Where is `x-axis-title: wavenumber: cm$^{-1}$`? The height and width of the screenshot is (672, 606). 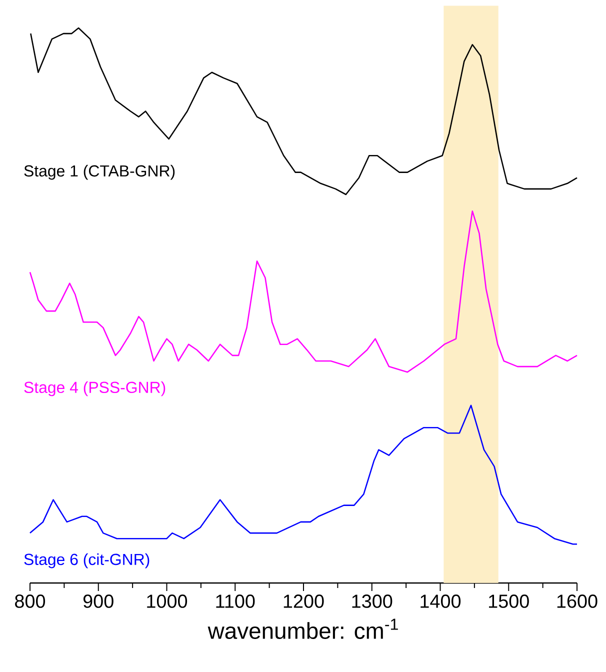 x-axis-title: wavenumber: cm$^{-1}$ is located at coordinates (303, 629).